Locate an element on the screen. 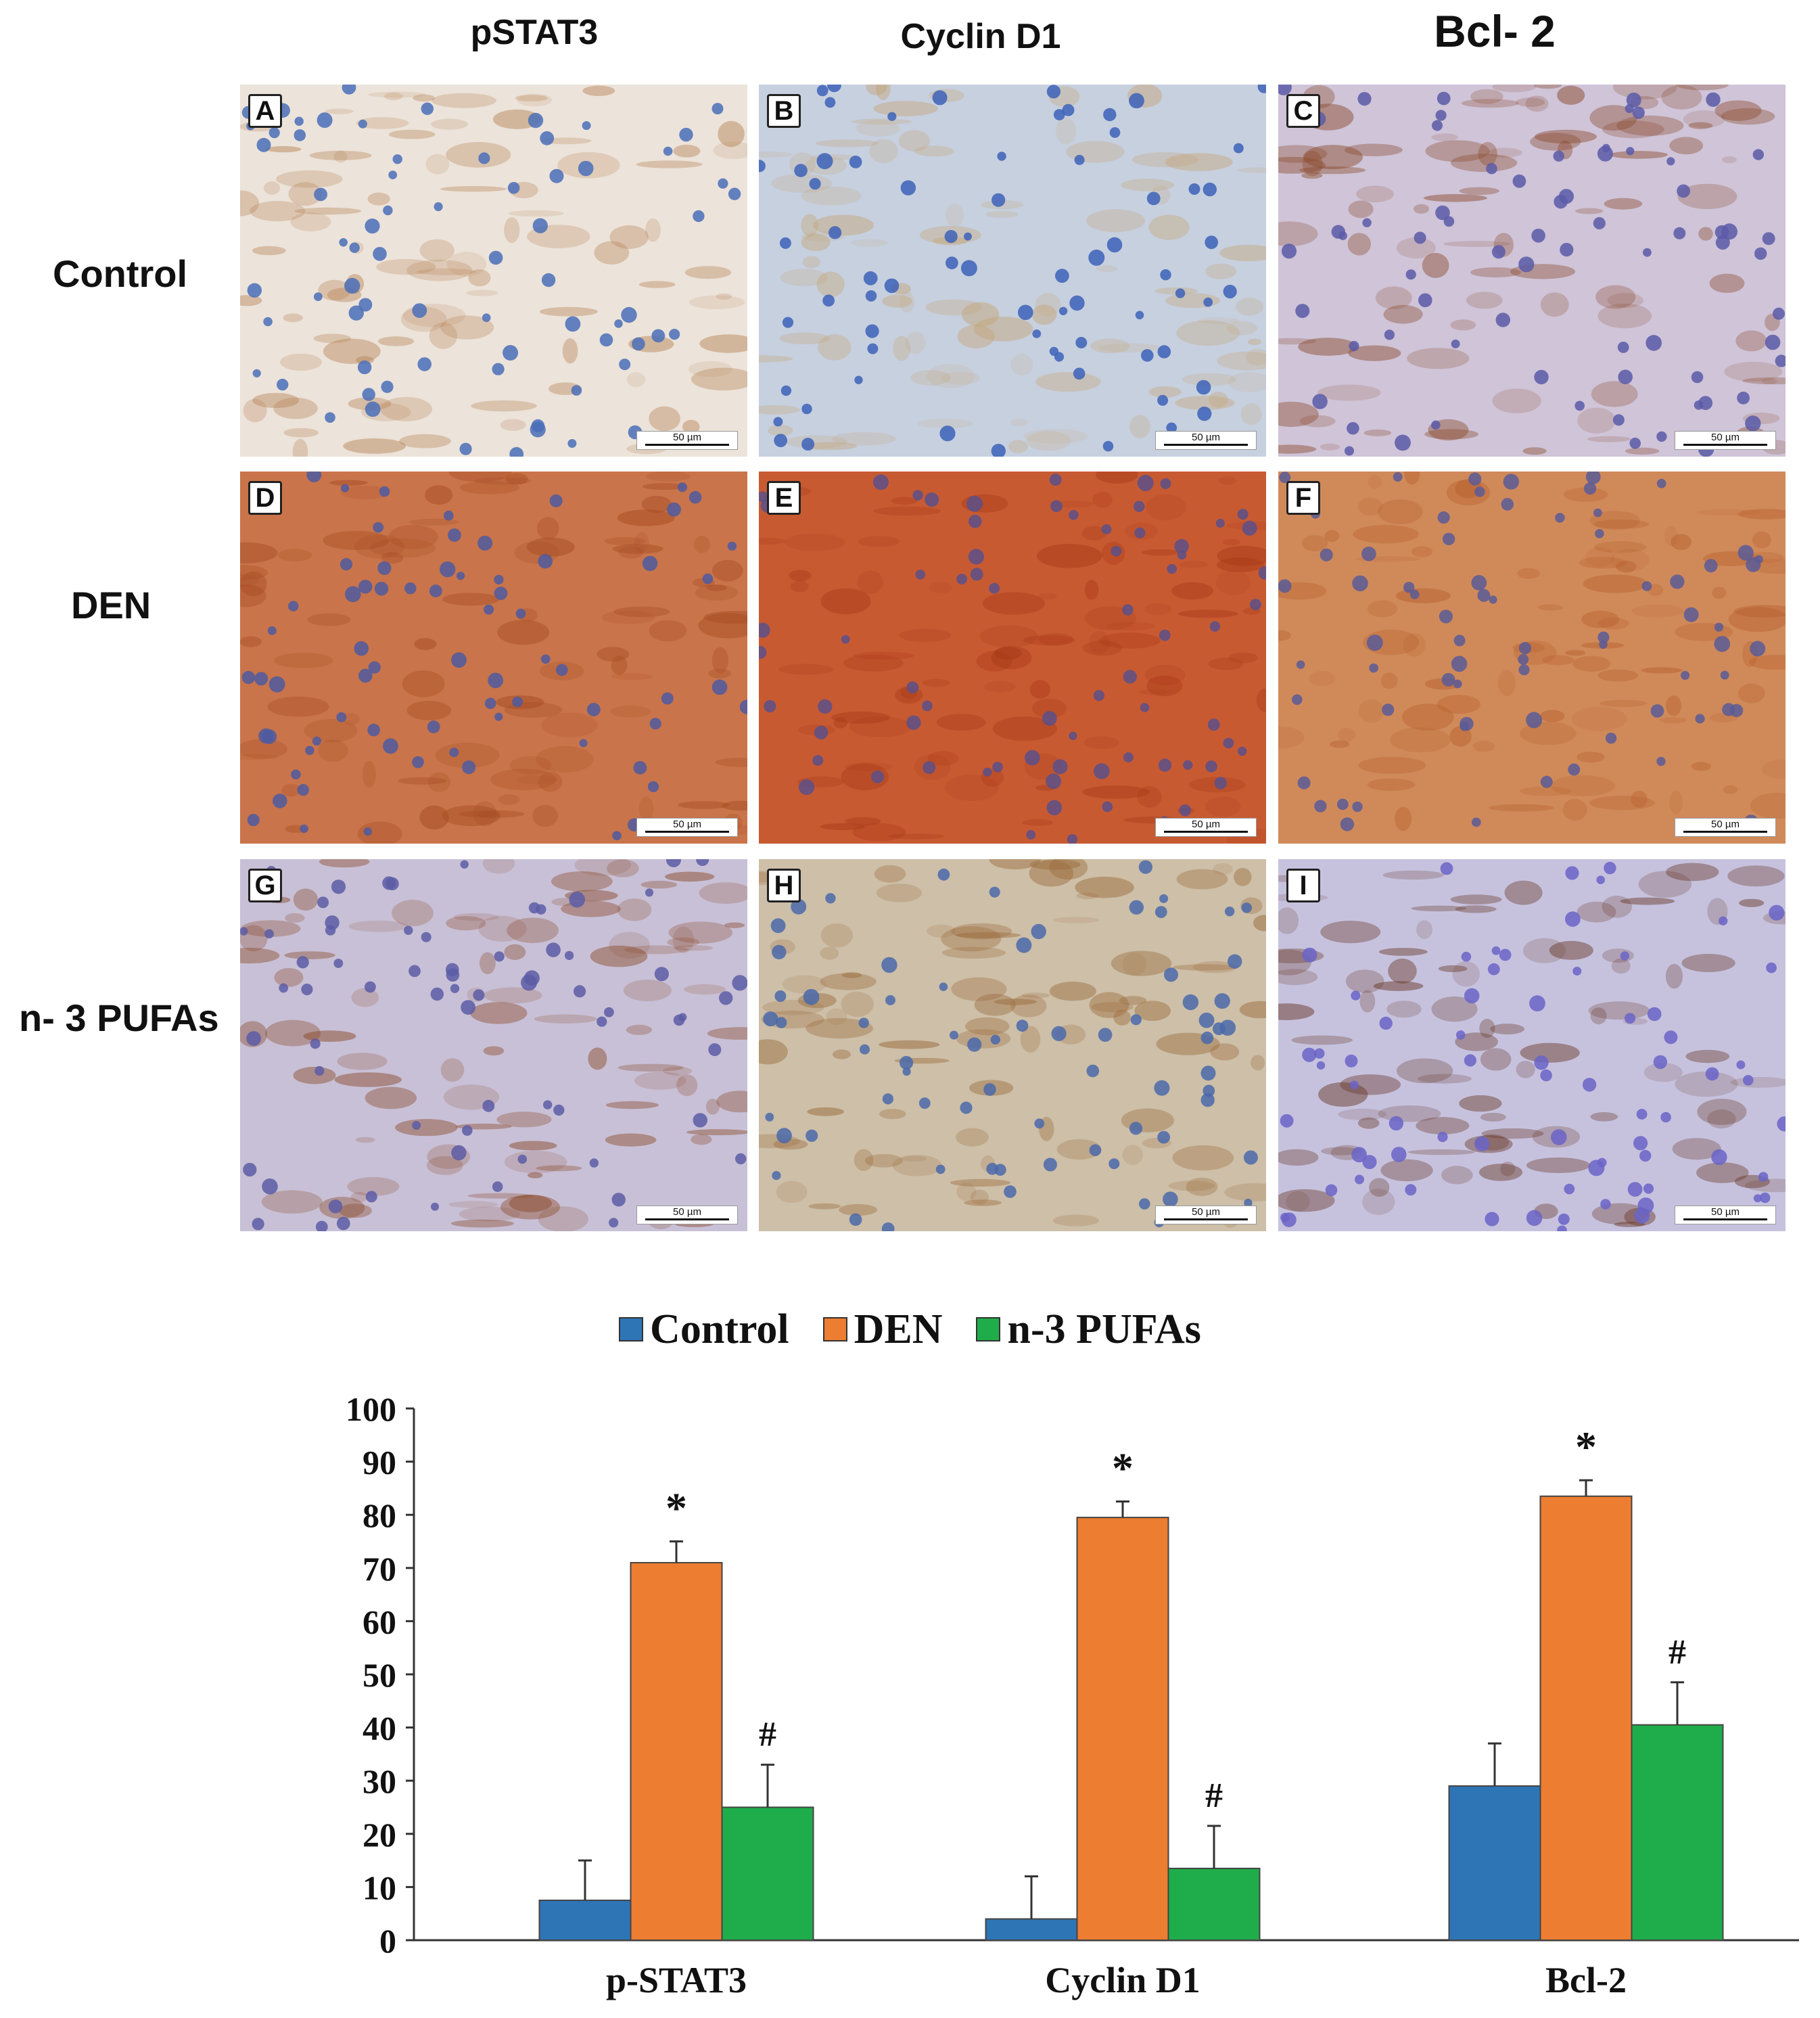 The height and width of the screenshot is (2018, 1820). y-tick-label: 60 is located at coordinates (379, 1622).